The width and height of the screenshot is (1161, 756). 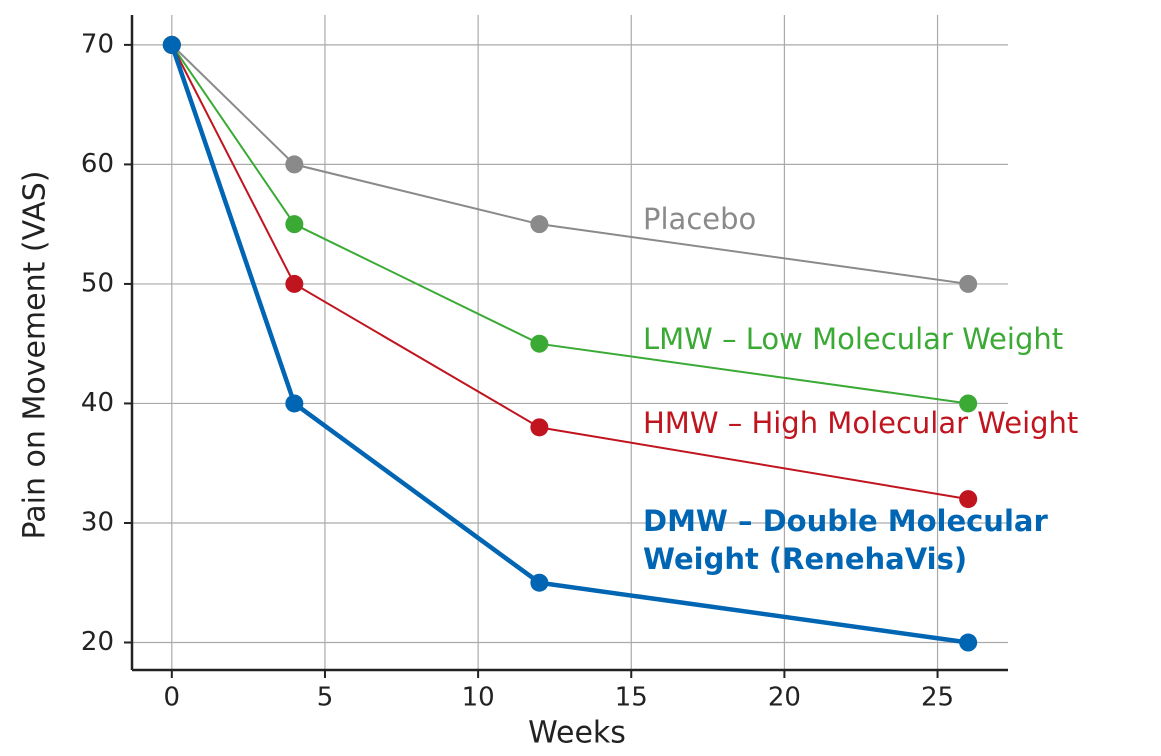 What do you see at coordinates (172, 698) in the screenshot?
I see `x-tick-label: 0` at bounding box center [172, 698].